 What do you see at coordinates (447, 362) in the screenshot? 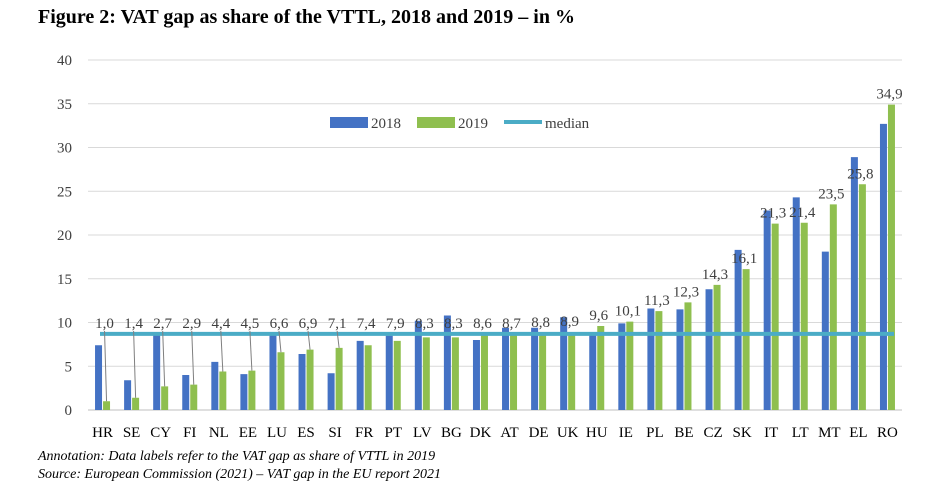
I see `bar-2018-BG` at bounding box center [447, 362].